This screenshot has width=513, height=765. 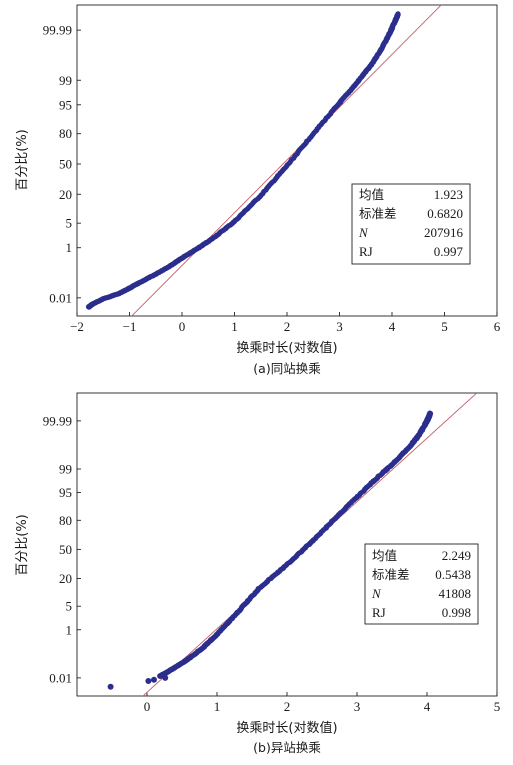 I want to click on stats-box: 均值 1.923 标准差 0.6820 N 207916 RJ 0.997, so click(x=411, y=224).